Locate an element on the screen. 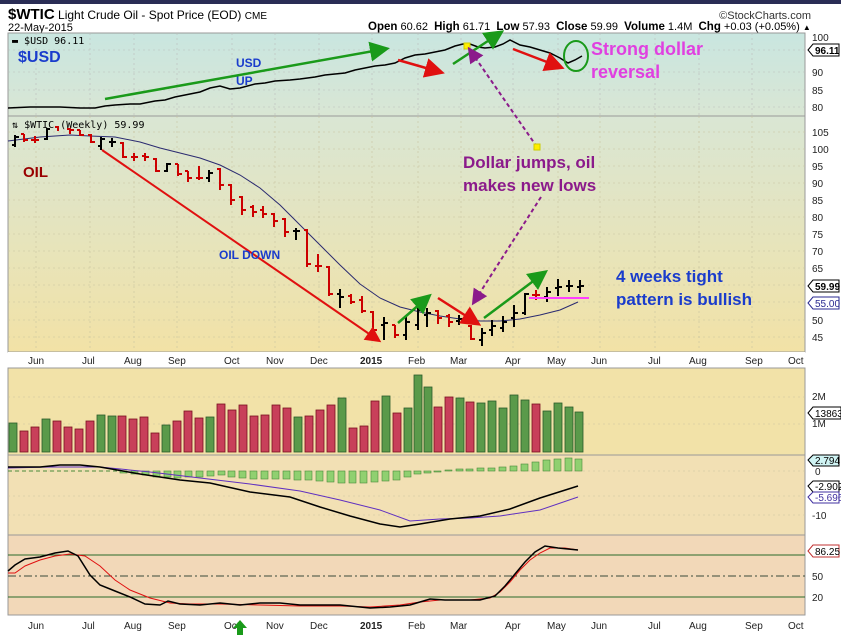  ohlc-icon: ⇅ is located at coordinates (14, 125).